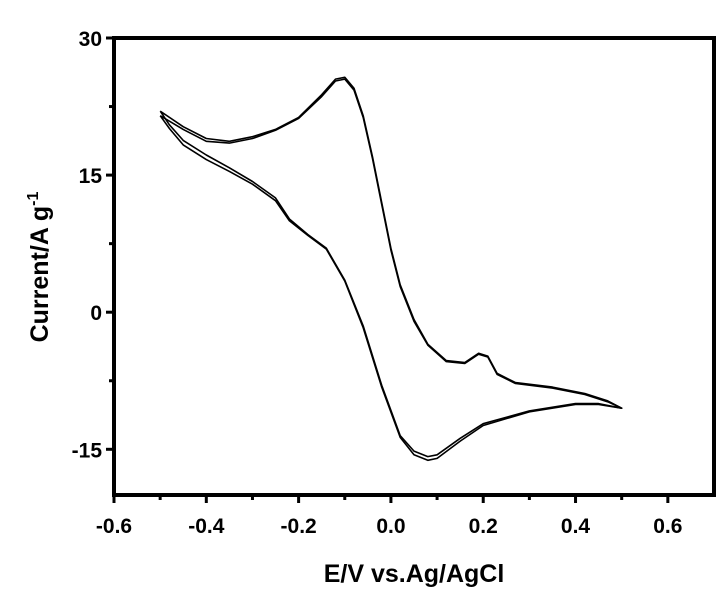 This screenshot has width=725, height=589. I want to click on y-tick-label: -15, so click(87, 450).